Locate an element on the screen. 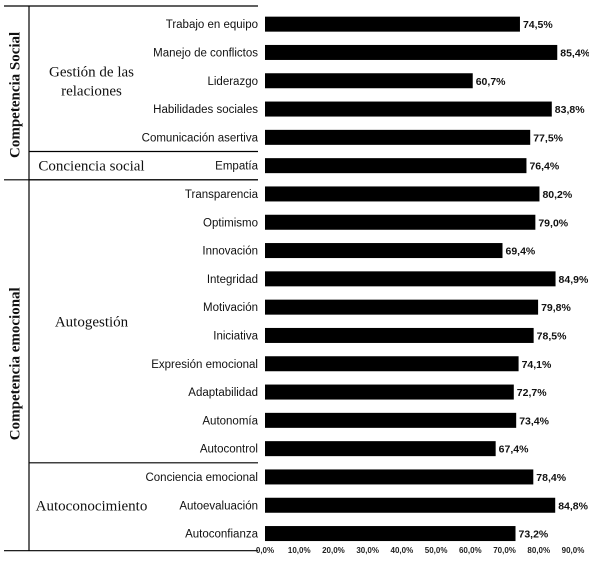 The height and width of the screenshot is (564, 589). value-label: 78,5% is located at coordinates (552, 336).